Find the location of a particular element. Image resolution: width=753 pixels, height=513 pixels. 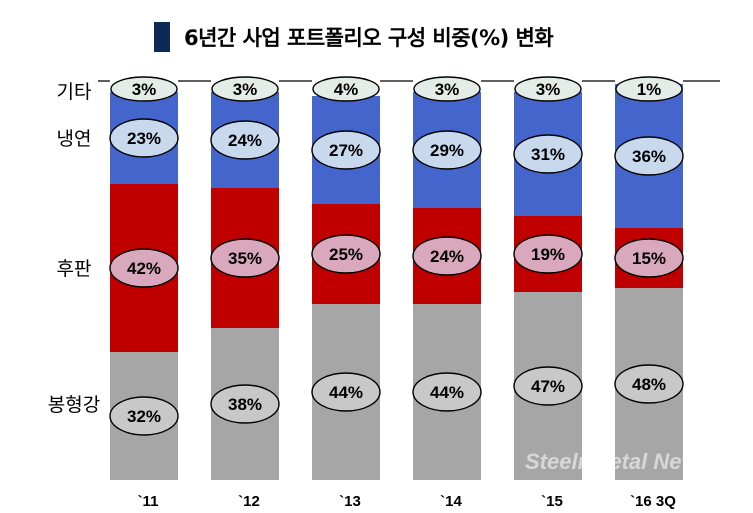

series-labels-group: 봉형강 후판 냉연 기타 is located at coordinates (74, 248).